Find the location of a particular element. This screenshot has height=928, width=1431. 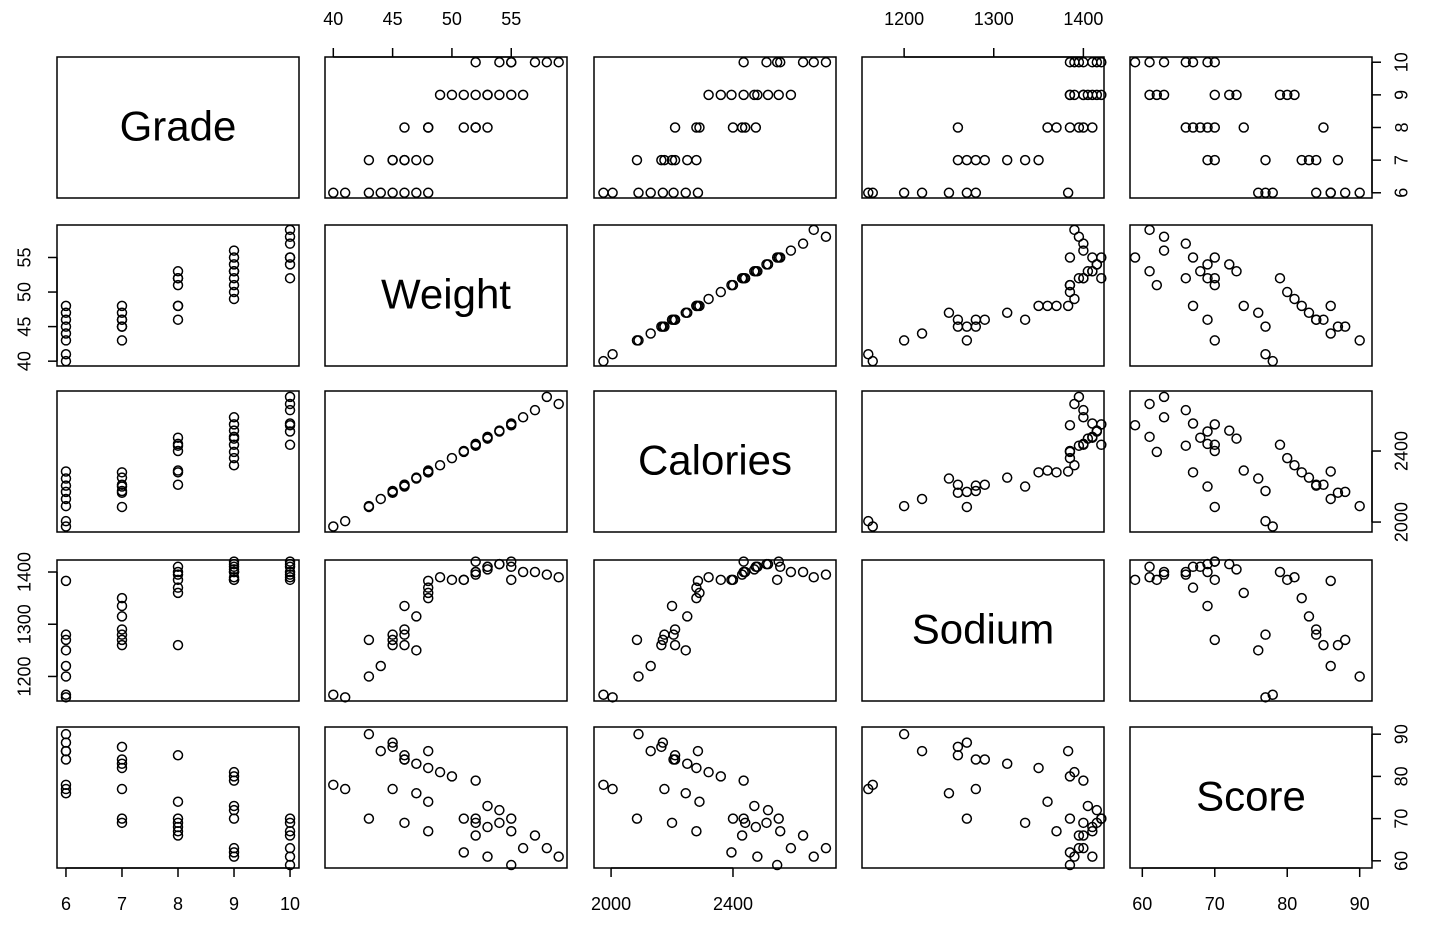

y-tick-label: 10 is located at coordinates (1402, 62).